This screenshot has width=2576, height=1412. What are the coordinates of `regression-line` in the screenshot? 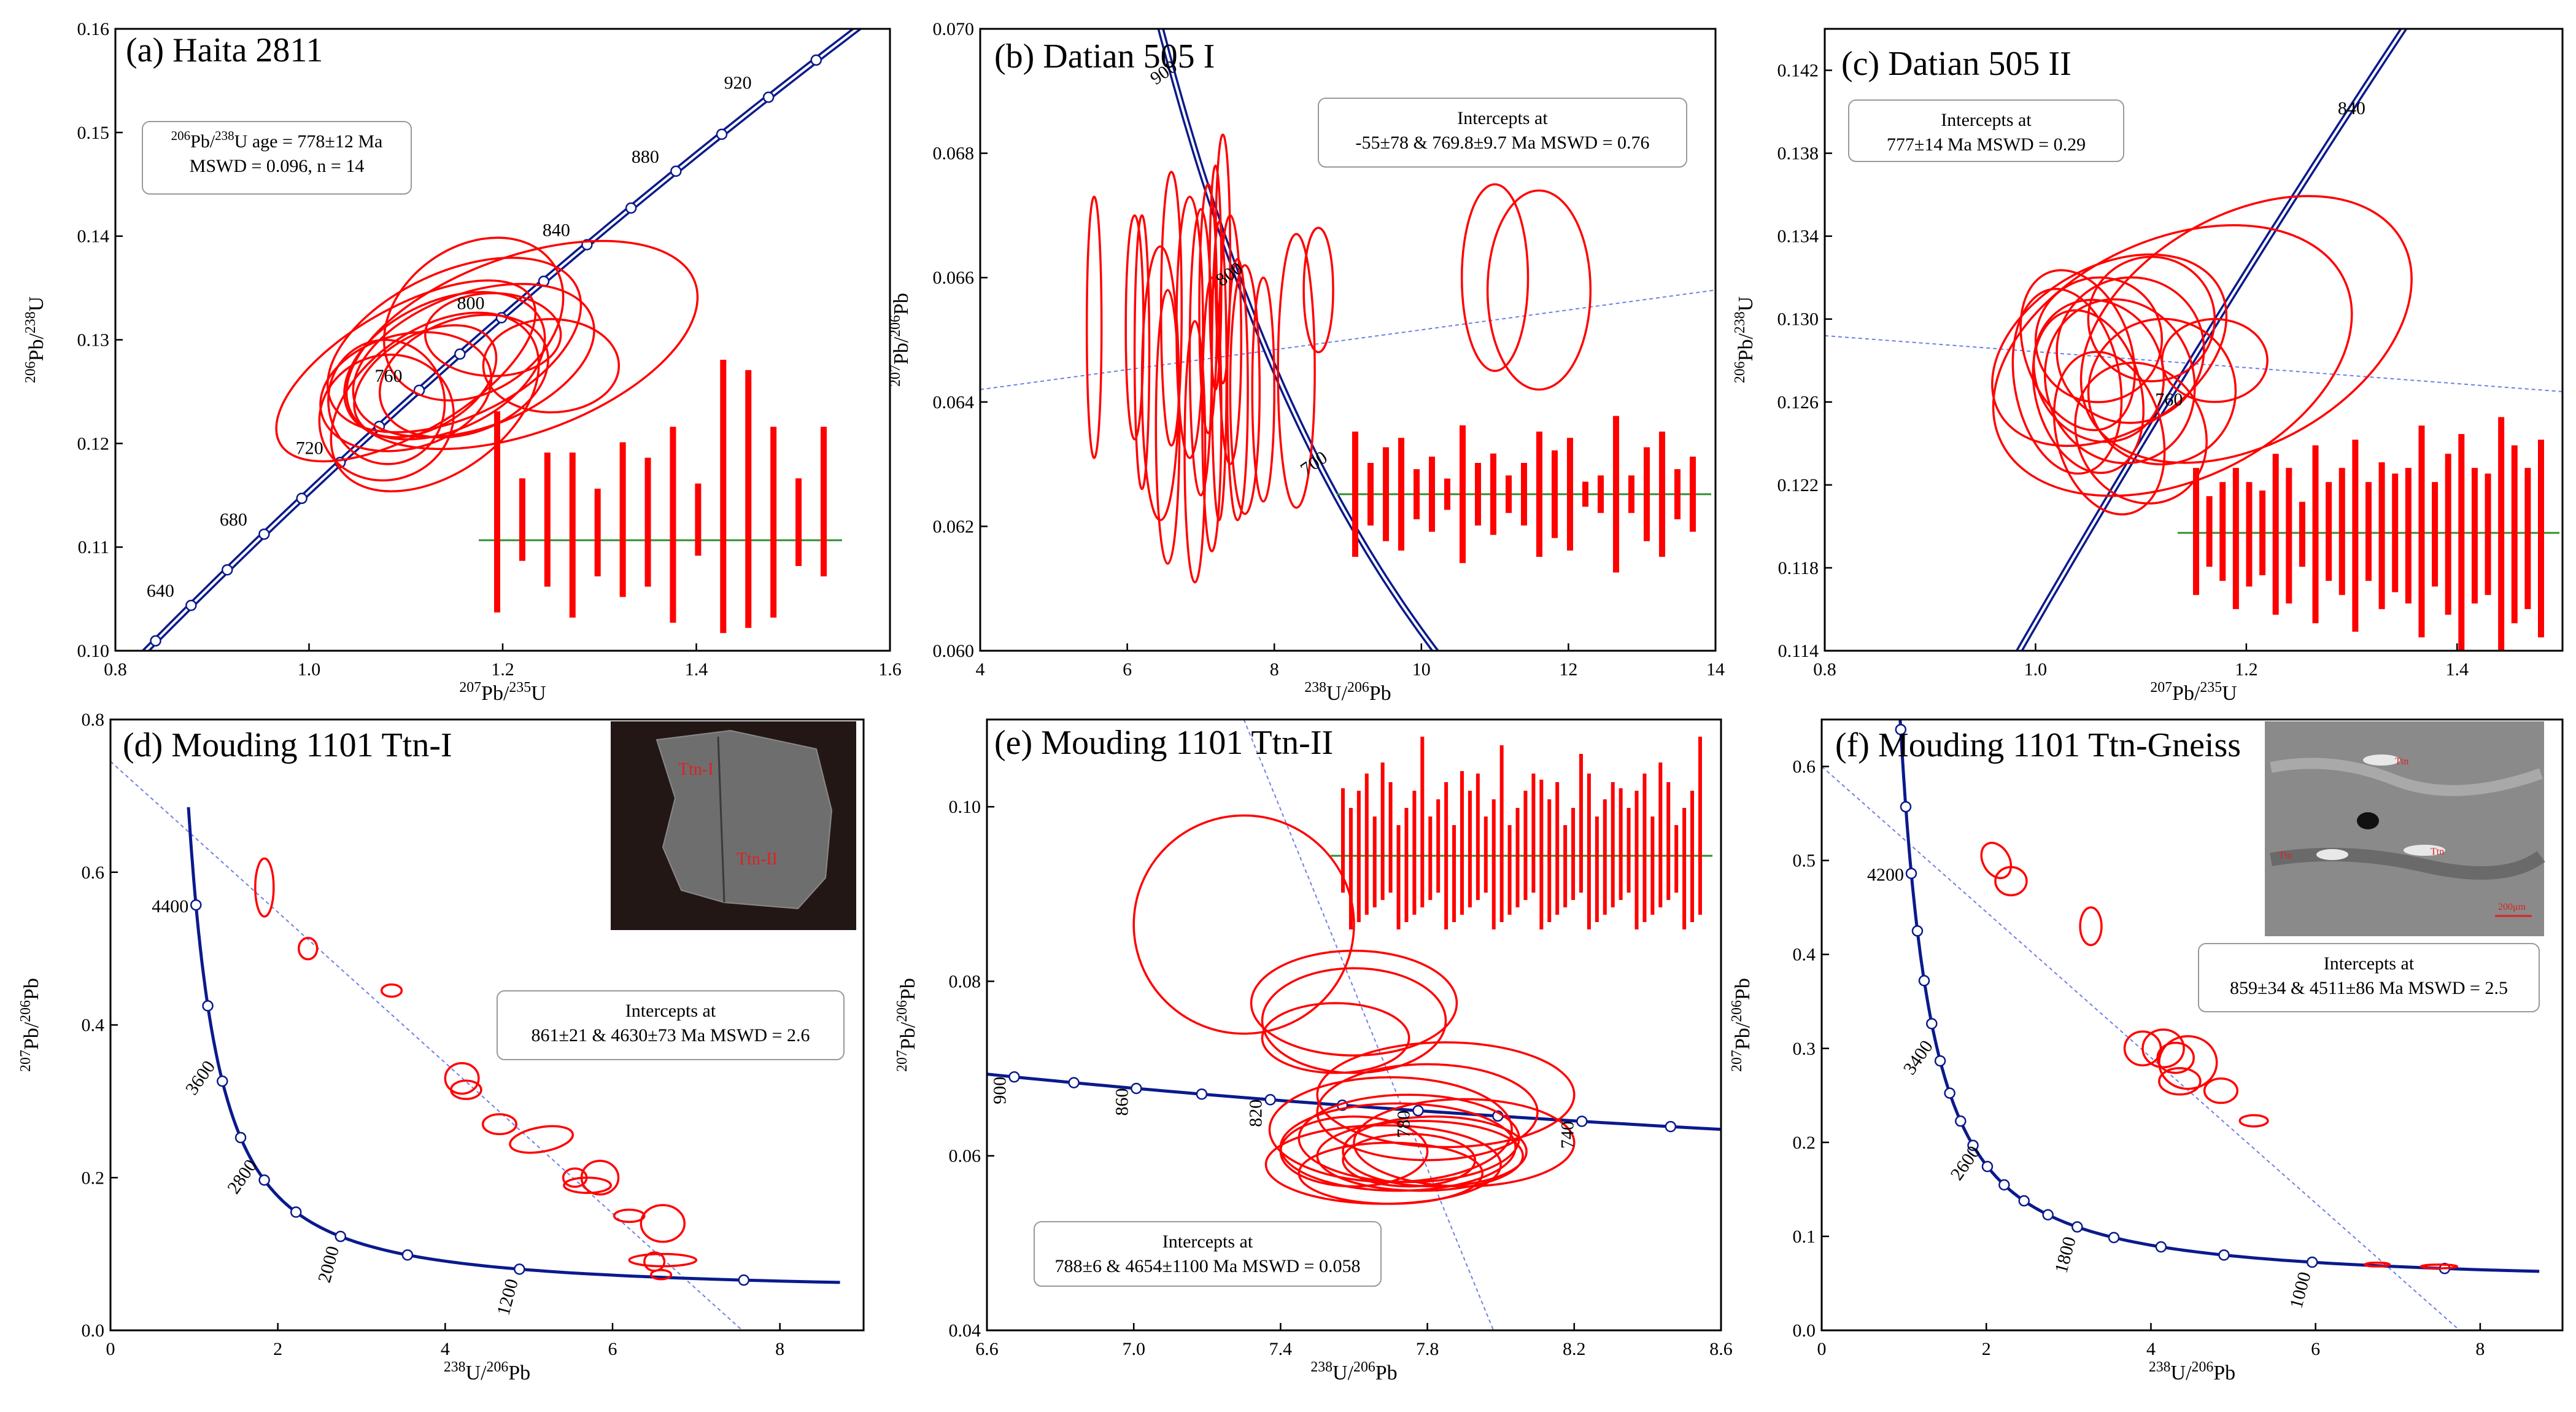 It's located at (1347, 340).